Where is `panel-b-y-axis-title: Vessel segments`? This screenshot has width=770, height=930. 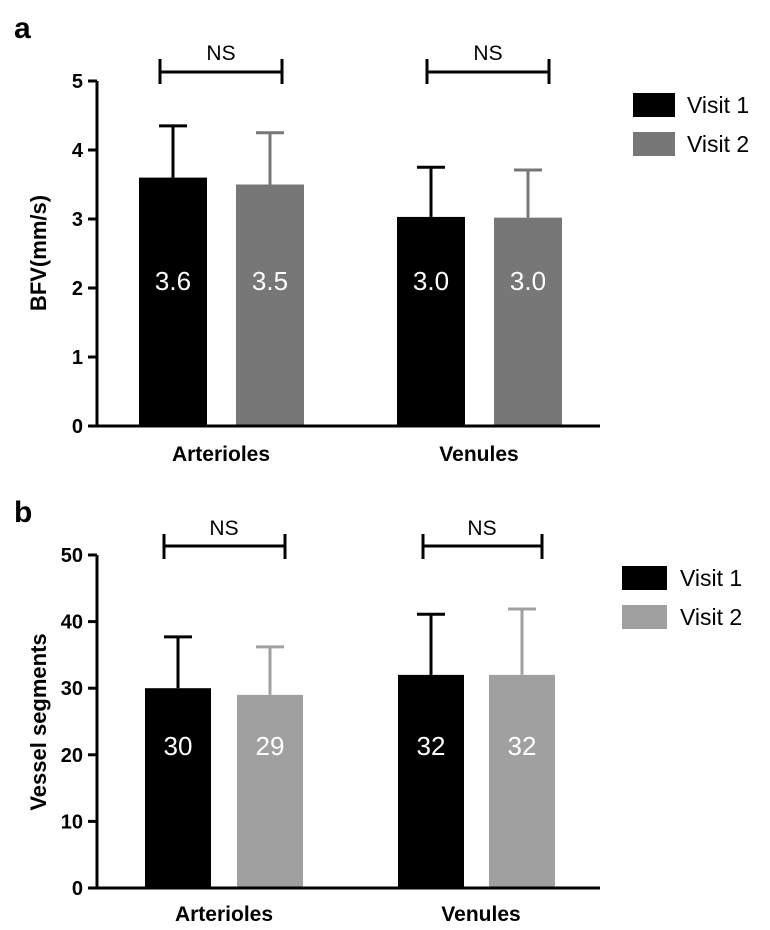 panel-b-y-axis-title: Vessel segments is located at coordinates (38, 721).